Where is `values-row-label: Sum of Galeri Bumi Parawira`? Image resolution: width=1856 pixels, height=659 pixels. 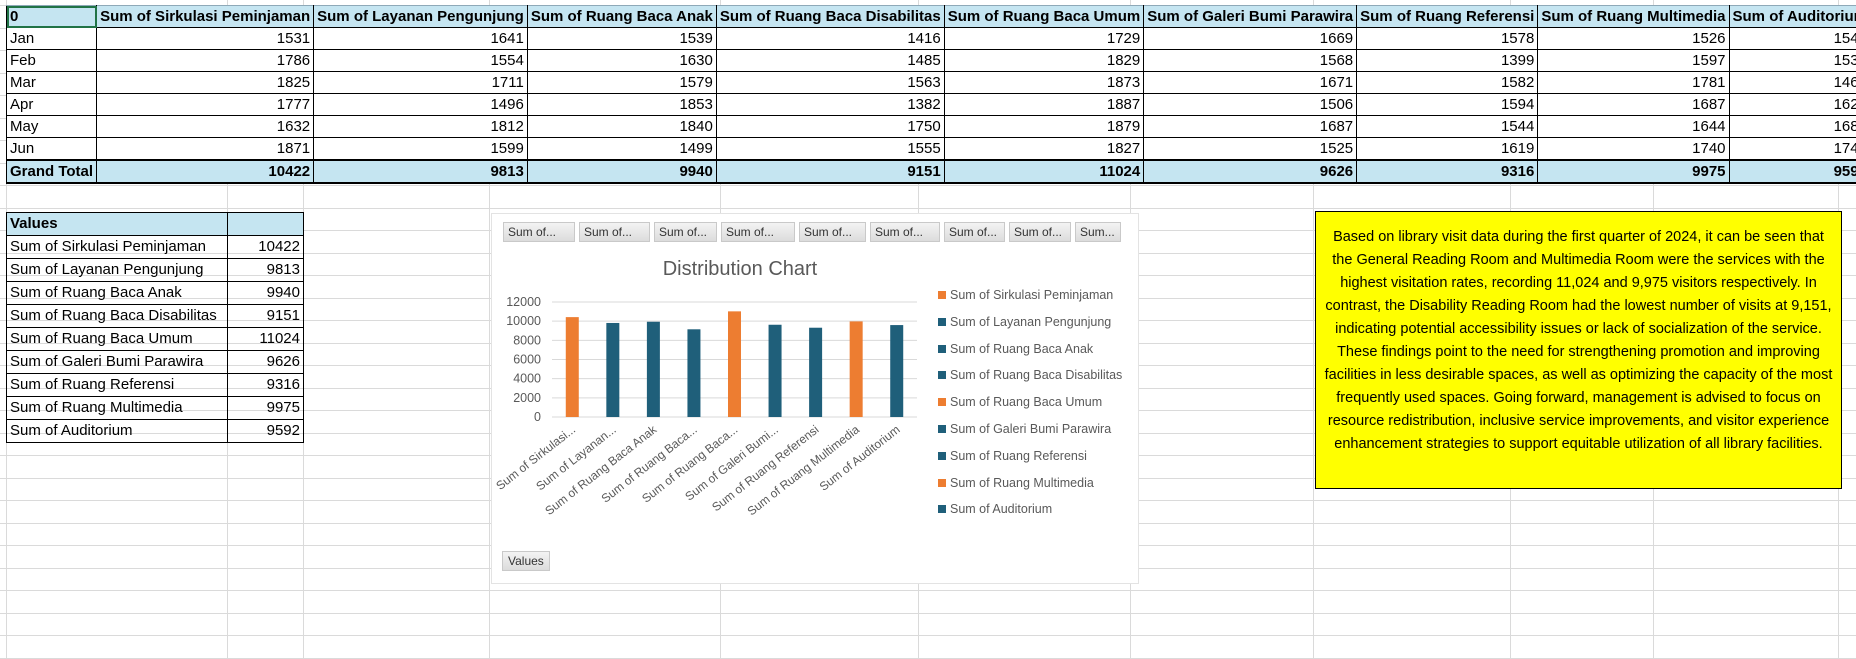
values-row-label: Sum of Galeri Bumi Parawira is located at coordinates (117, 362).